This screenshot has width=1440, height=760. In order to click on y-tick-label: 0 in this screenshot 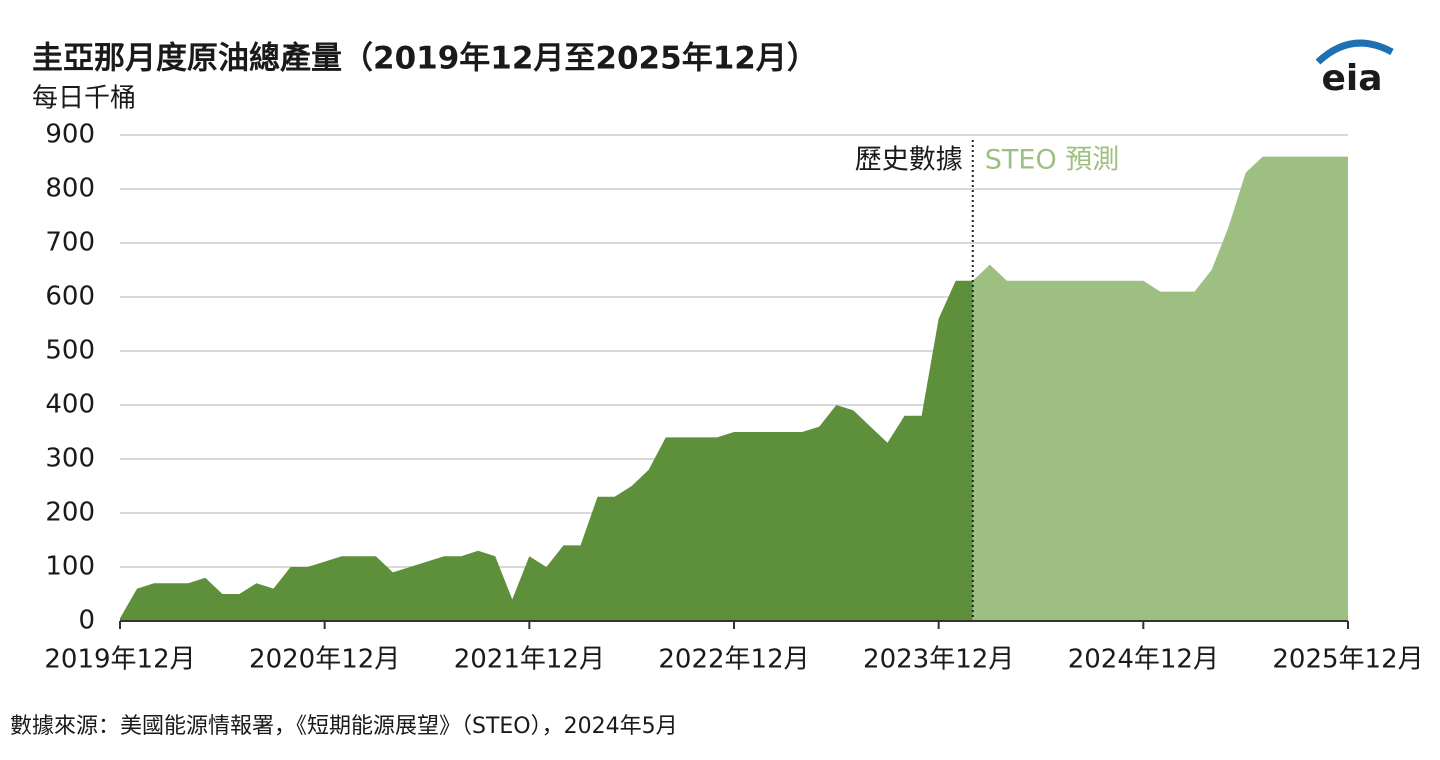, I will do `click(86, 621)`.